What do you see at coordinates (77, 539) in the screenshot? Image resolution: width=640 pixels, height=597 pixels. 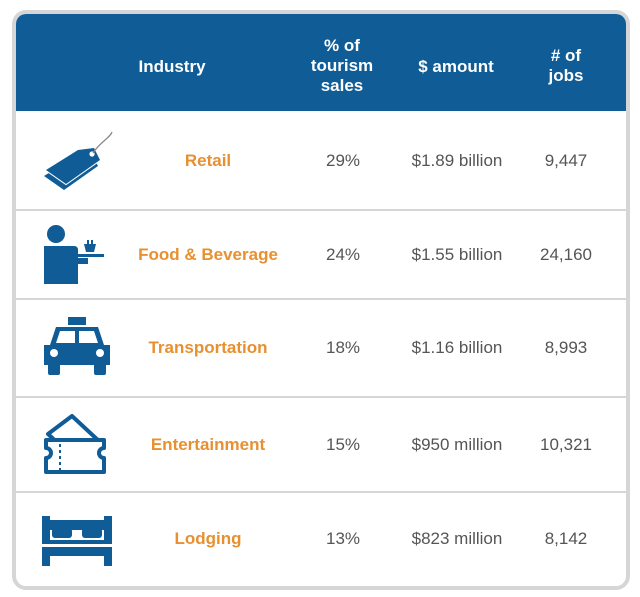 I see `bed-icon` at bounding box center [77, 539].